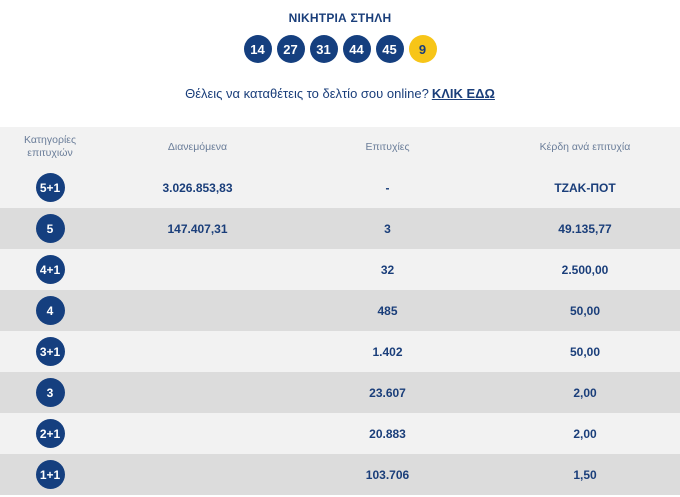 The height and width of the screenshot is (497, 680). Describe the element at coordinates (50, 228) in the screenshot. I see `category-badge: 5` at that location.